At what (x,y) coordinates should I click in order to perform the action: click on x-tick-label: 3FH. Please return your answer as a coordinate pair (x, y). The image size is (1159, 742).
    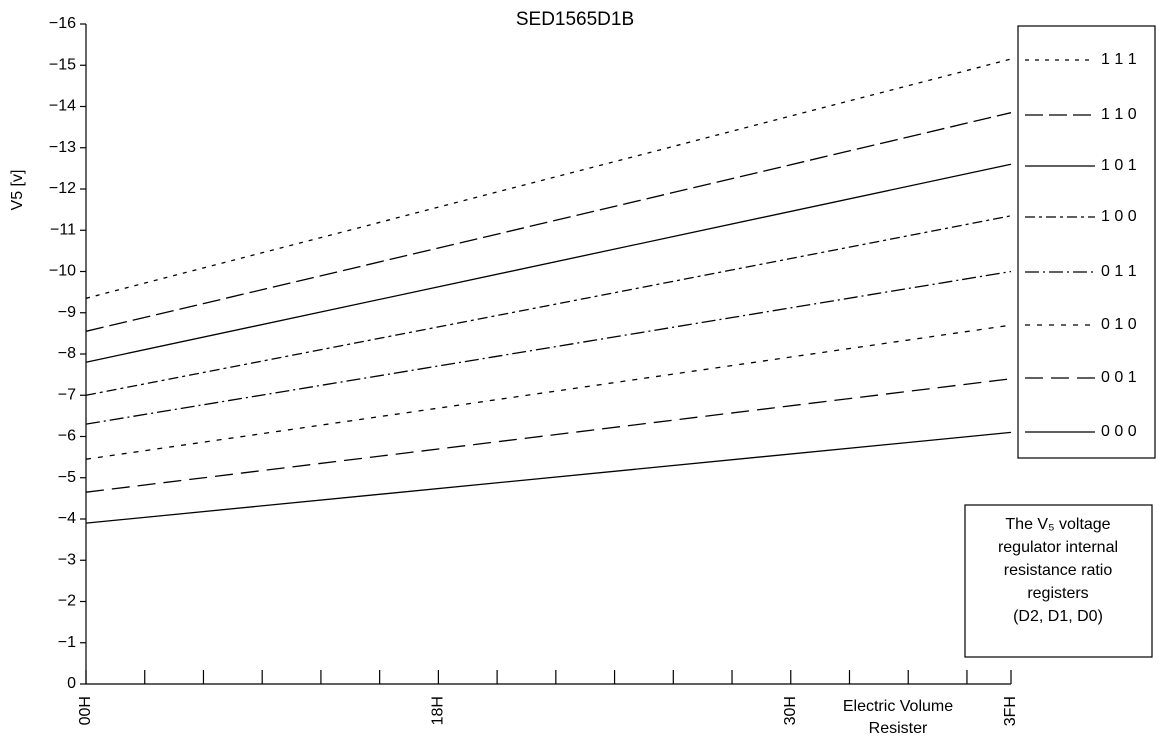
    Looking at the image, I should click on (1010, 711).